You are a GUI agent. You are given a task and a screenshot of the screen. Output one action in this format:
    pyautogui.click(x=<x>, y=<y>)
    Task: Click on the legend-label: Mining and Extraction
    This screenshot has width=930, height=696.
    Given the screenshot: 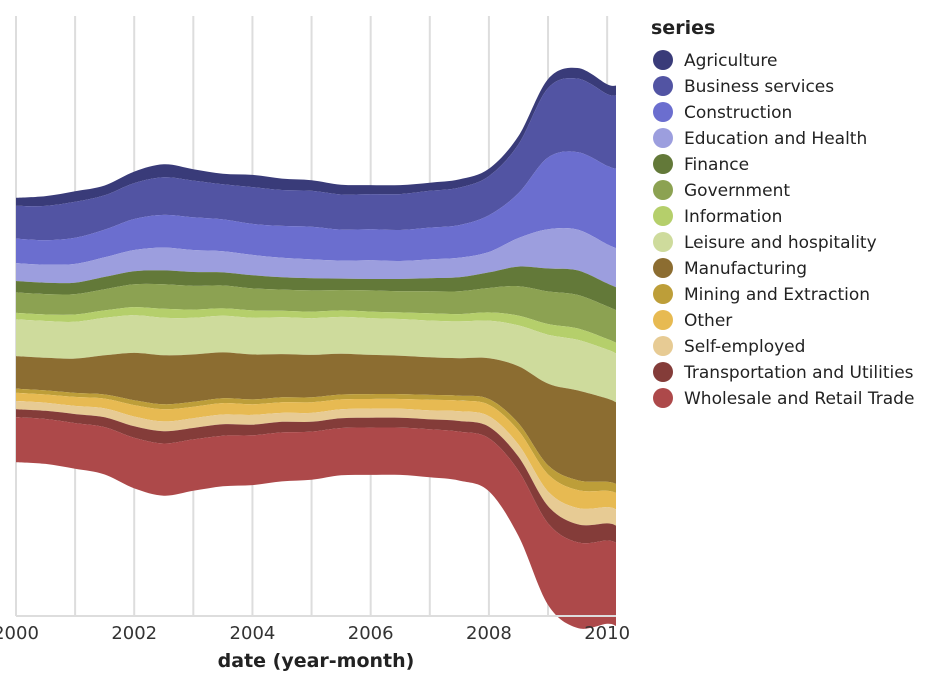 What is the action you would take?
    pyautogui.click(x=777, y=295)
    